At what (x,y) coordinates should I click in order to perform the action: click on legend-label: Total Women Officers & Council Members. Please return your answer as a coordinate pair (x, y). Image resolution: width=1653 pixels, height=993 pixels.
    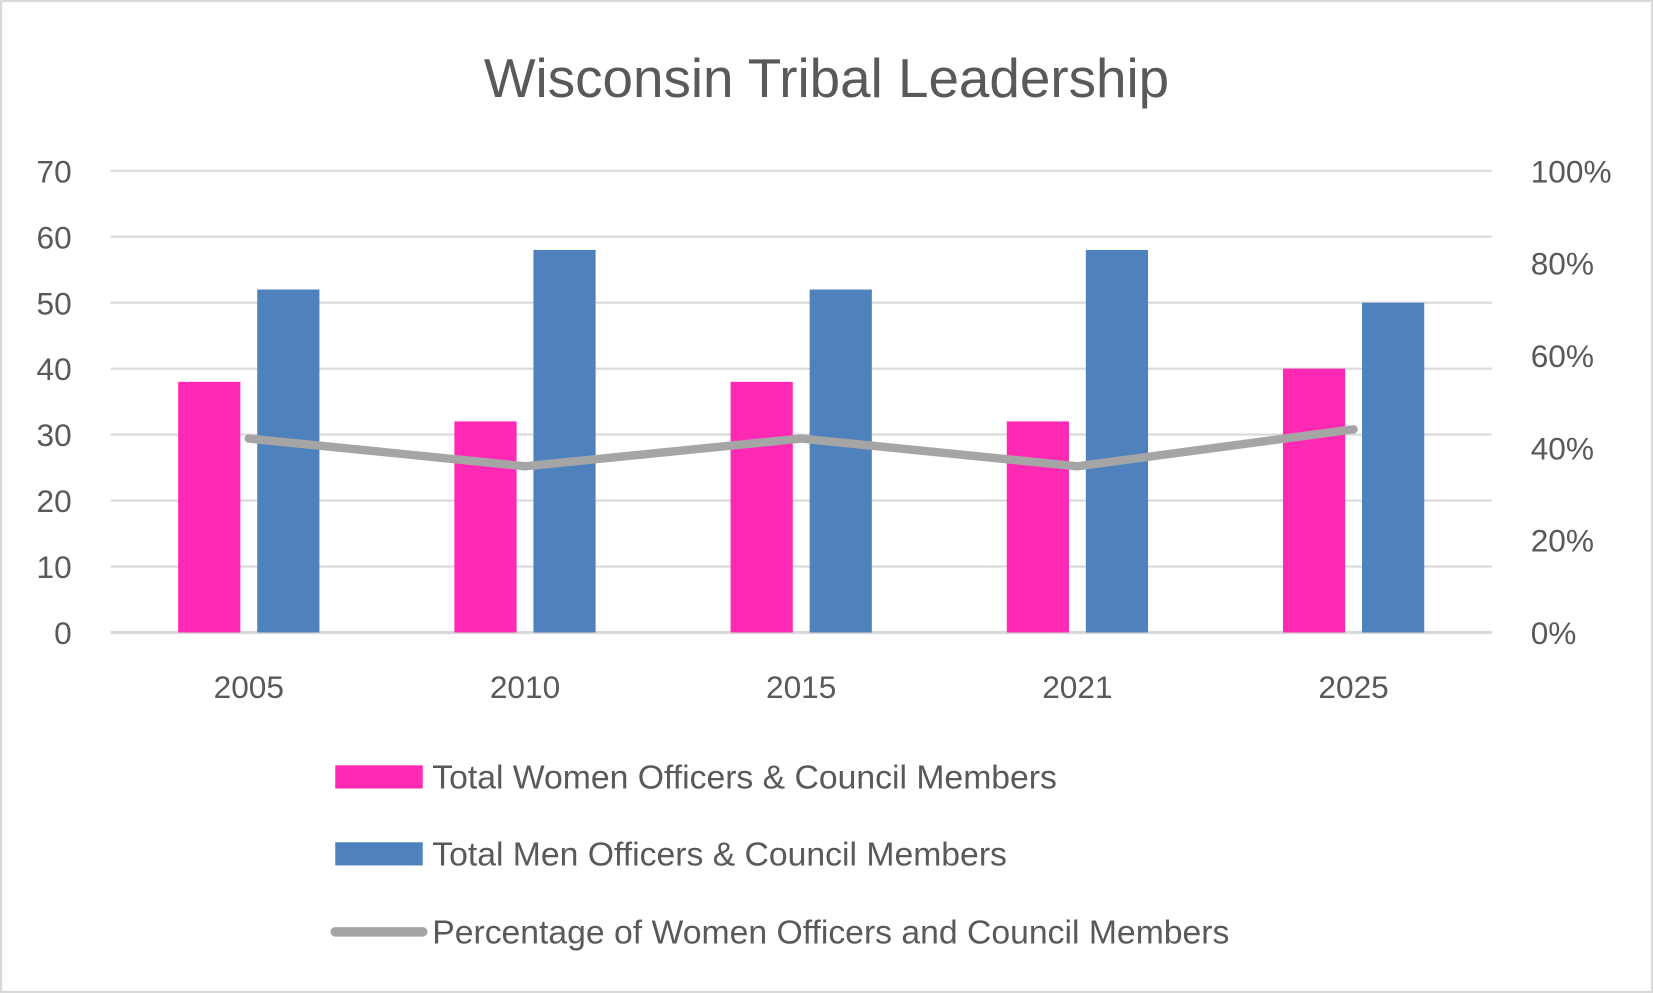
    Looking at the image, I should click on (744, 777).